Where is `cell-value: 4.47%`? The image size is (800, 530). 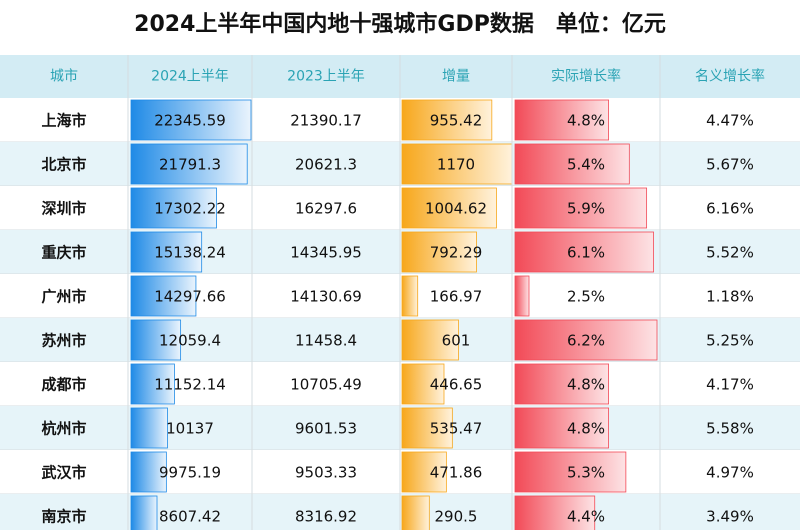 cell-value: 4.47% is located at coordinates (730, 121).